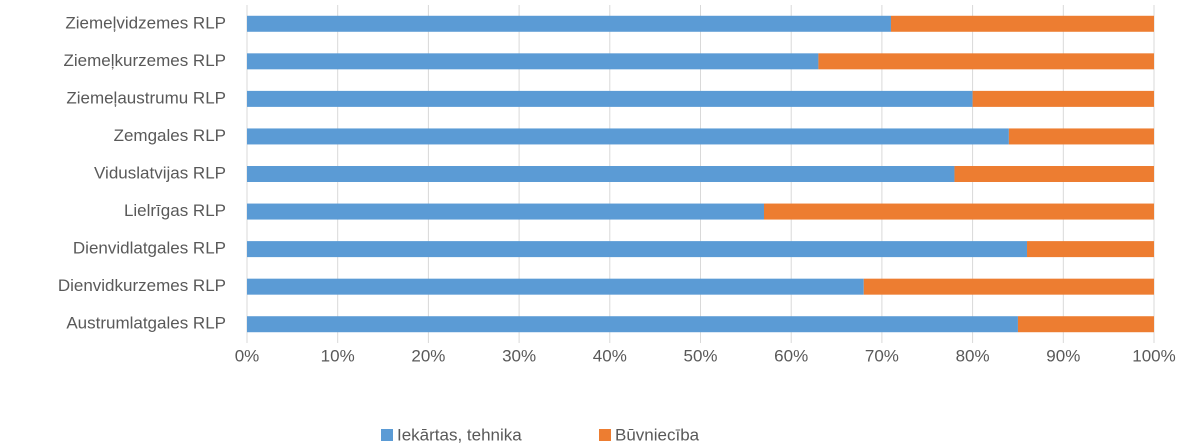 The height and width of the screenshot is (444, 1183). What do you see at coordinates (882, 355) in the screenshot?
I see `x-tick-label: 70%` at bounding box center [882, 355].